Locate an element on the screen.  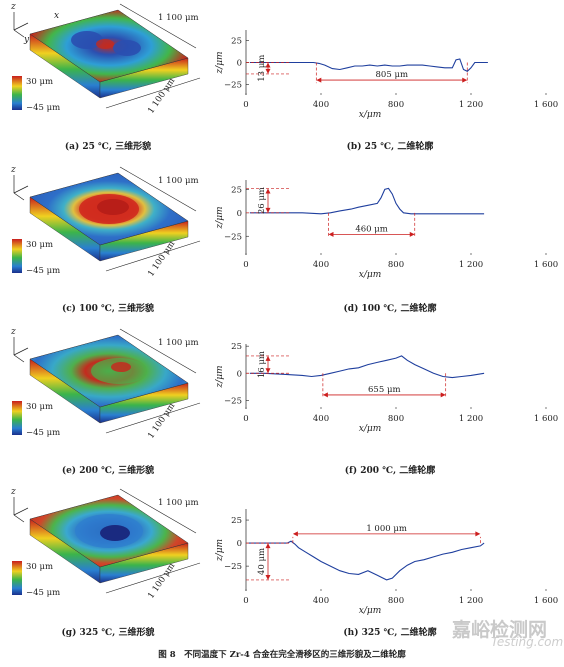
span-label: 655 μm is located at coordinates (384, 390).